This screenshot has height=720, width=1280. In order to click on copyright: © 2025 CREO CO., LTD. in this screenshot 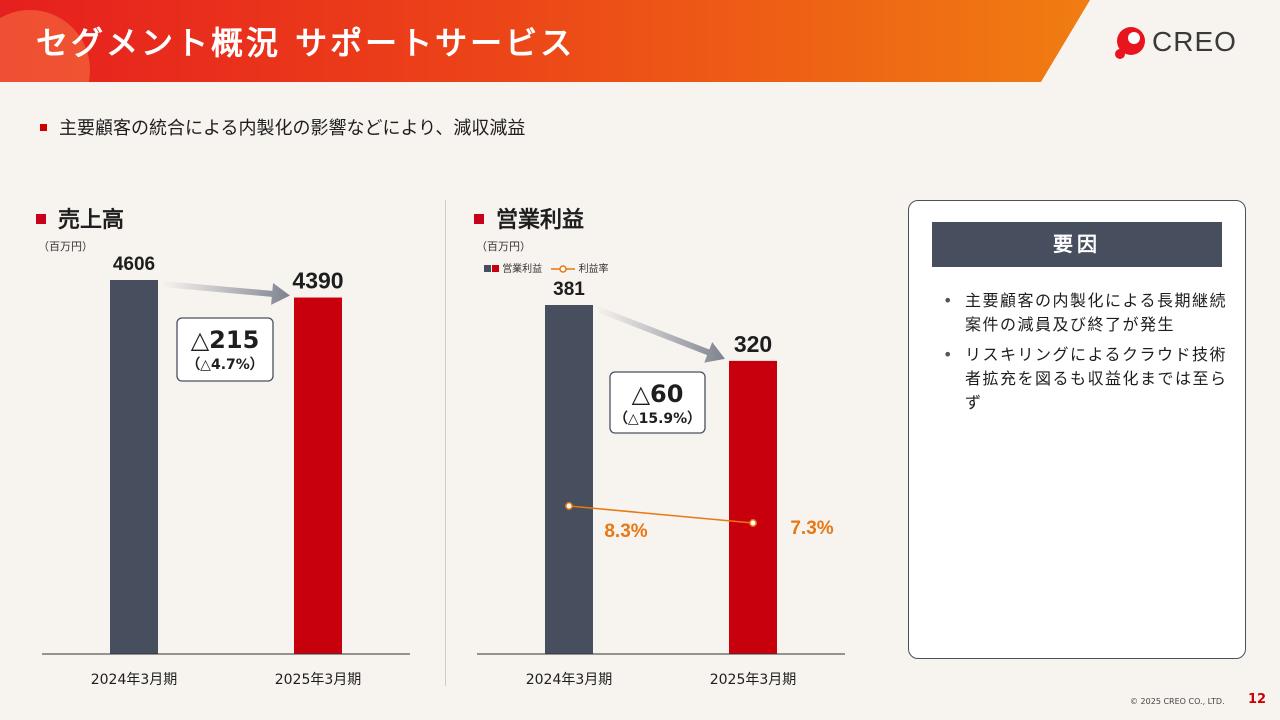, I will do `click(1177, 701)`.